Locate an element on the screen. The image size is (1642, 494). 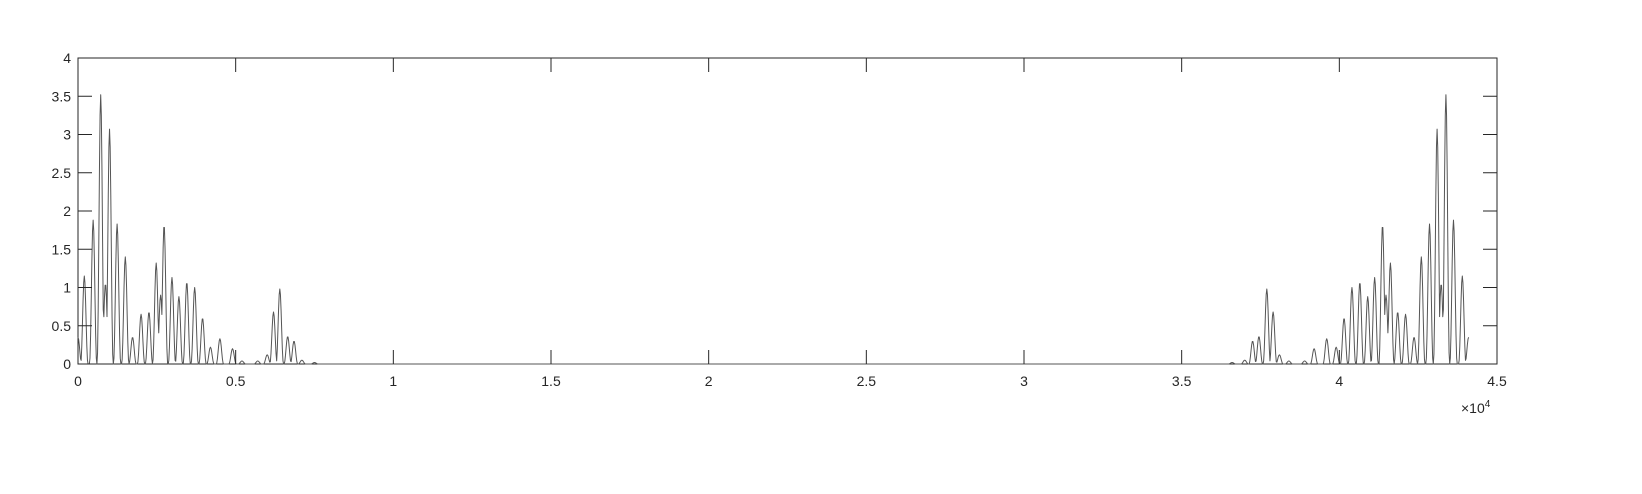
y-tick-label: 0.5 is located at coordinates (62, 326).